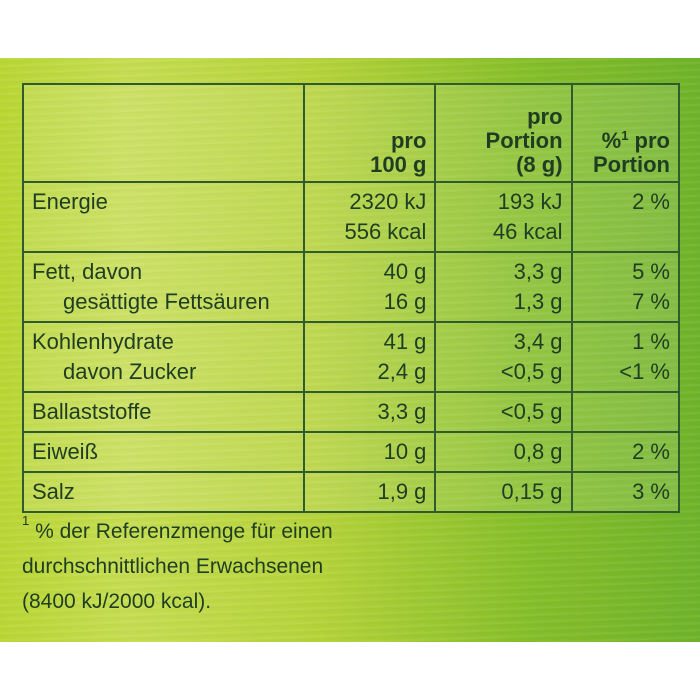 The height and width of the screenshot is (700, 700). I want to click on nutrient-cell: Salz, so click(163, 492).